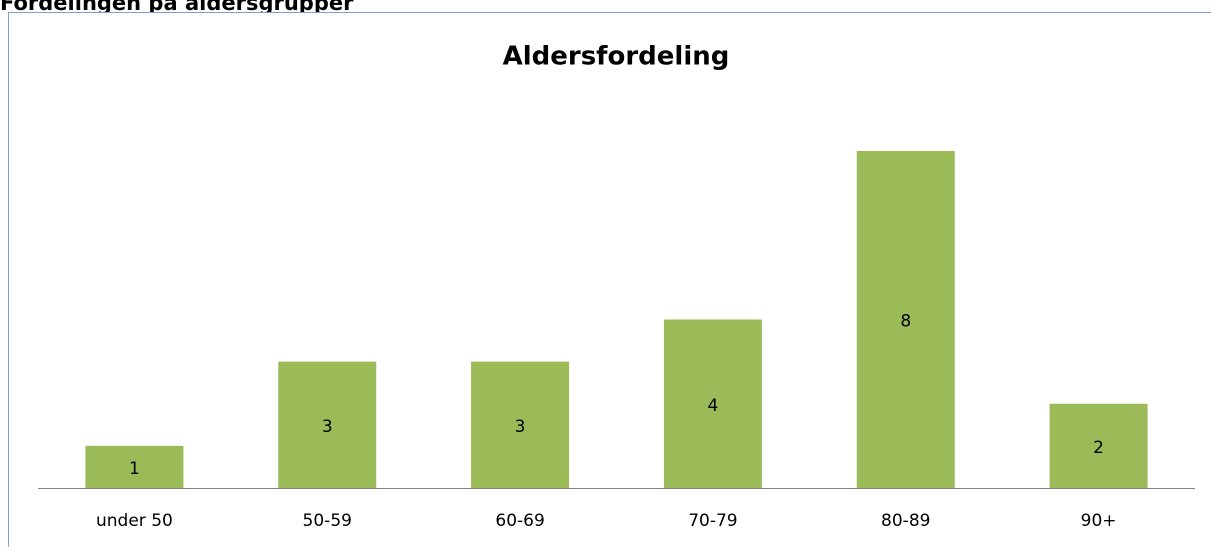 Image resolution: width=1211 pixels, height=551 pixels. Describe the element at coordinates (327, 521) in the screenshot. I see `x-tick-label: 50-59` at that location.